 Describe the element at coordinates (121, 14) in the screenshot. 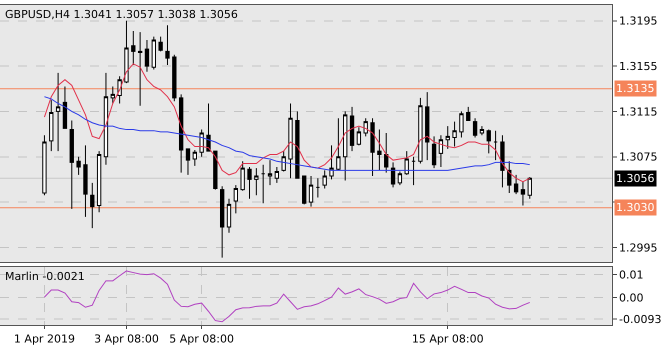

I see `chart-title: GBPUSD,H4 1.3041 1.3057 1.3038 1.3056` at that location.